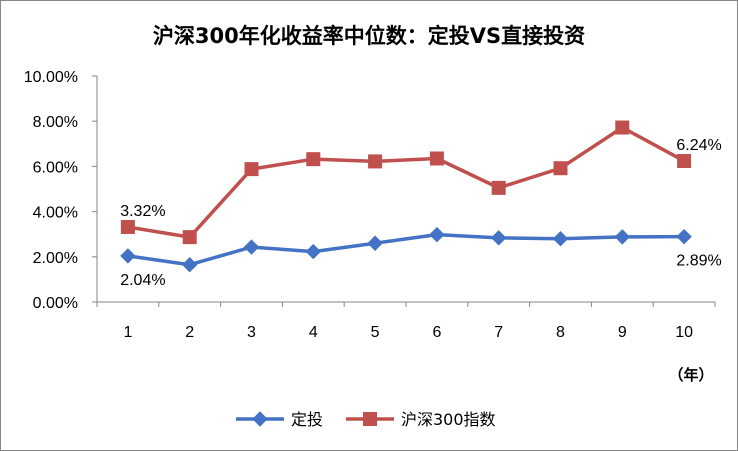 This screenshot has width=738, height=451. I want to click on series-line, so click(406, 249).